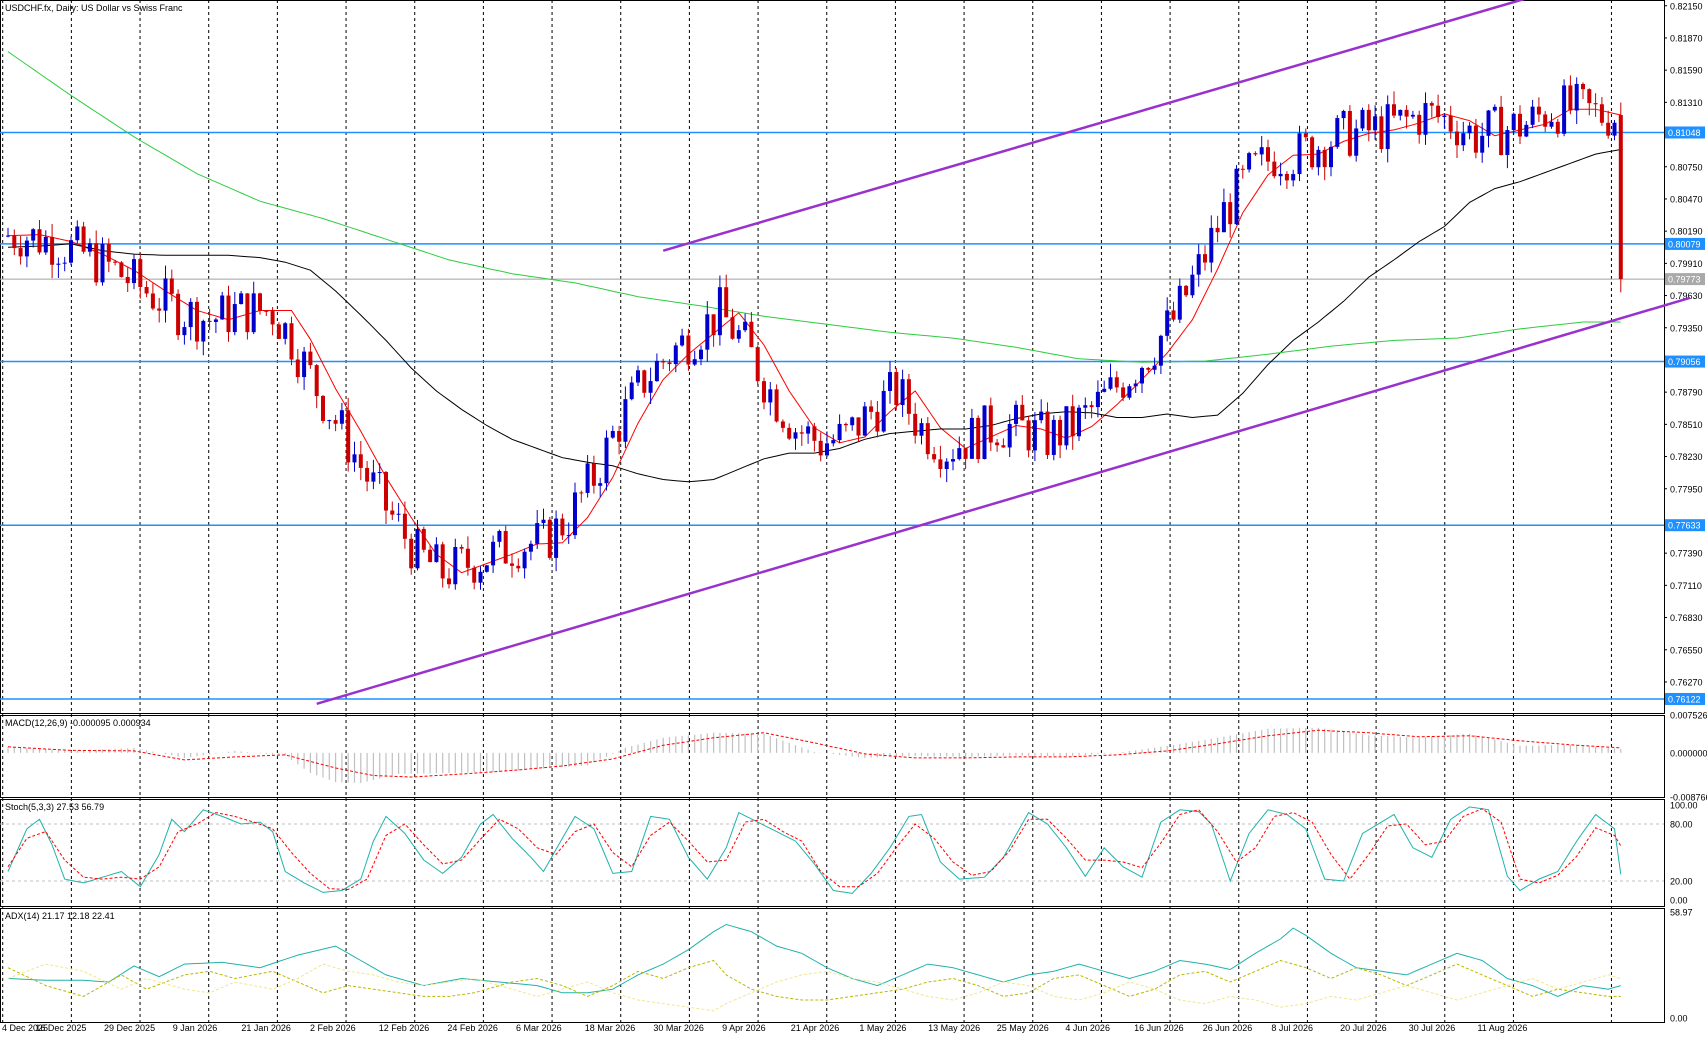 The width and height of the screenshot is (1707, 1039). What do you see at coordinates (1681, 882) in the screenshot?
I see `stoch-y-tick-label: 20.00` at bounding box center [1681, 882].